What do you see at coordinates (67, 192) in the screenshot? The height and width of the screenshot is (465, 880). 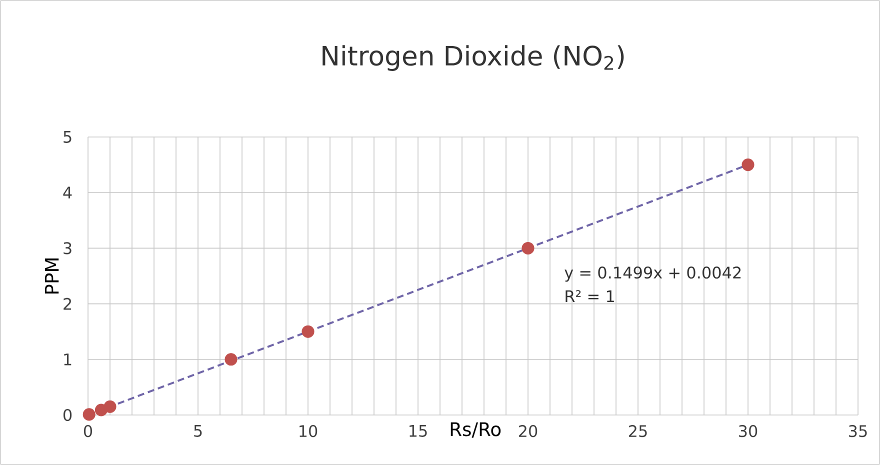 I see `y-tick-label: 4` at bounding box center [67, 192].